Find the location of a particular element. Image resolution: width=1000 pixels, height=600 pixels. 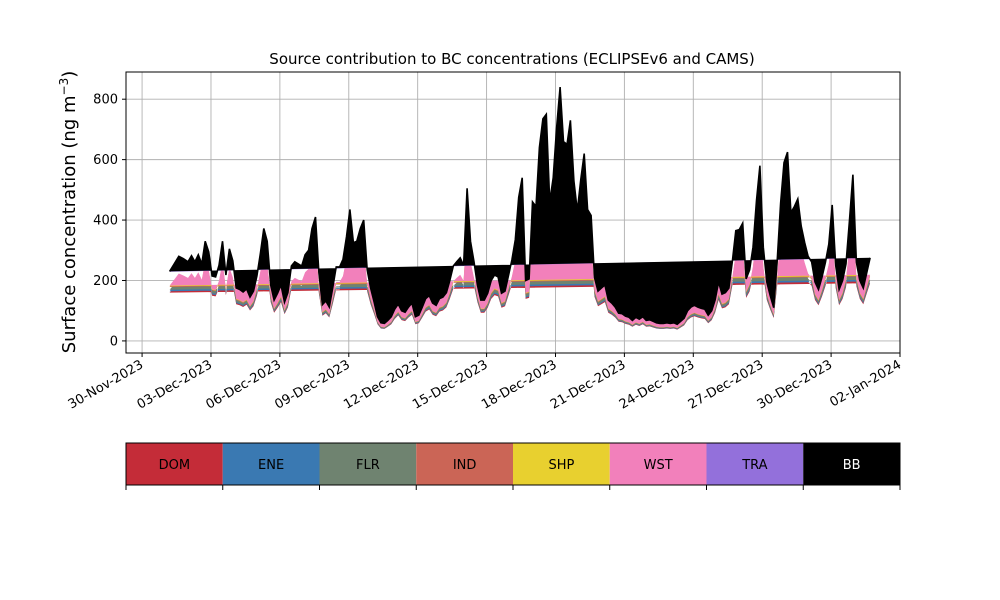

legend-swatch-dom is located at coordinates (174, 464).